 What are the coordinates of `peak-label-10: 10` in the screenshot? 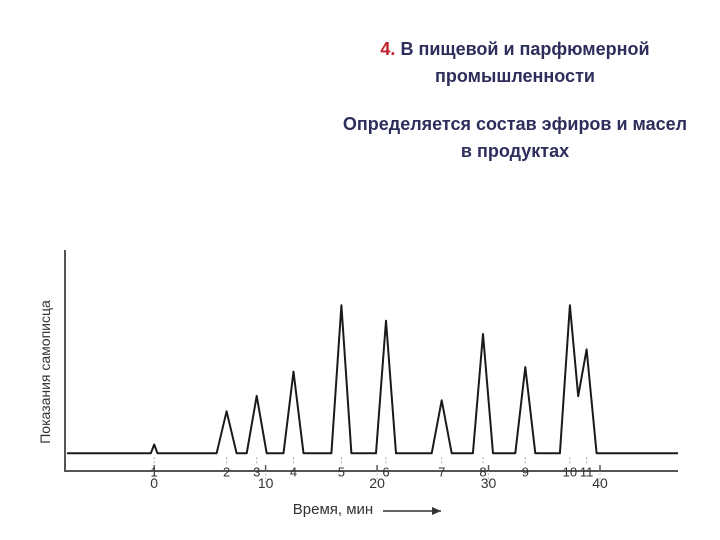 It's located at (570, 471).